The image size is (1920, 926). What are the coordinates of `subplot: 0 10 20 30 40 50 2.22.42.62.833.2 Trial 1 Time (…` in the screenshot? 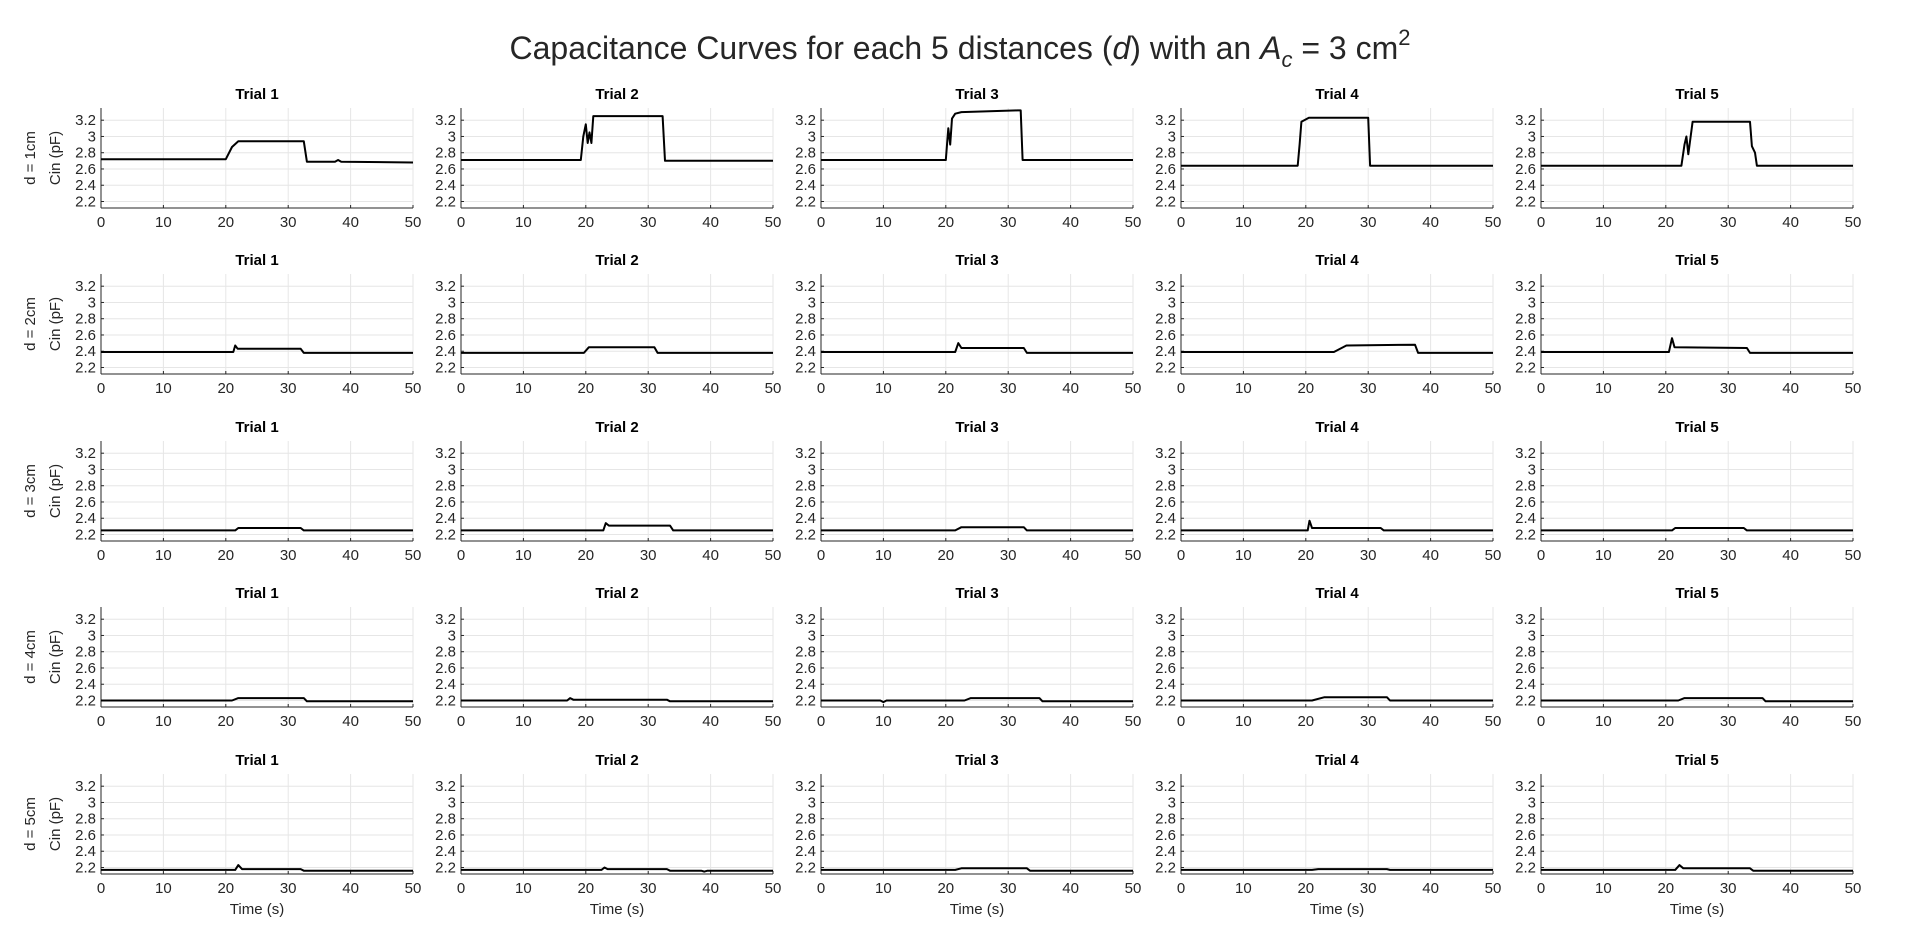 It's located at (221, 835).